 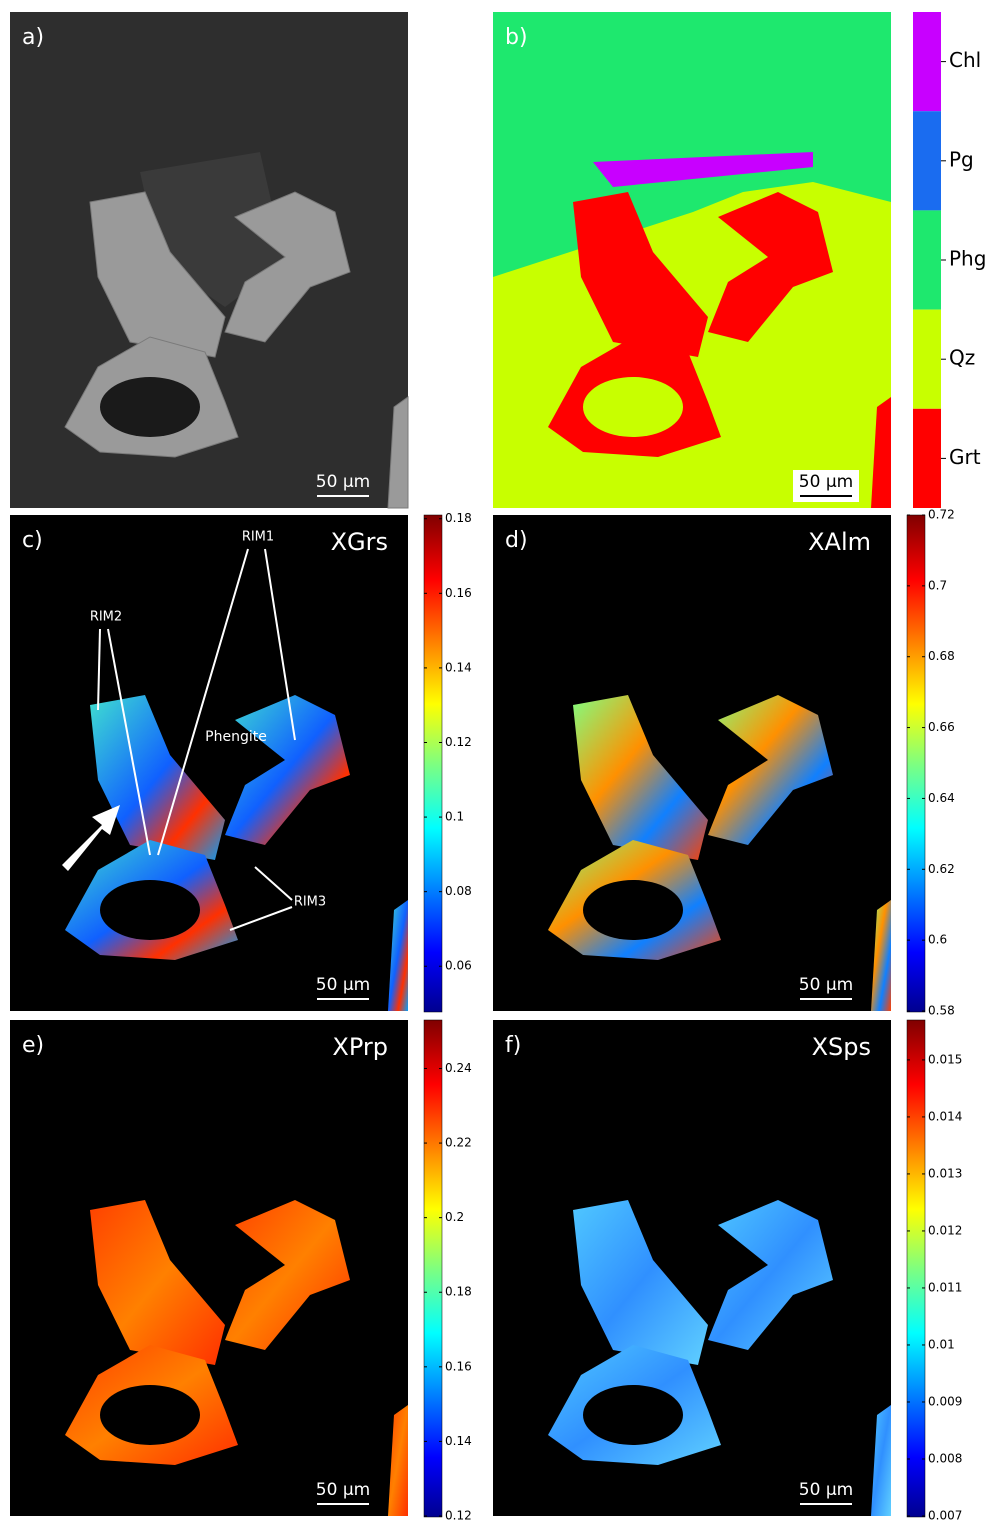 I want to click on panel-title: XSps, so click(x=841, y=1047).